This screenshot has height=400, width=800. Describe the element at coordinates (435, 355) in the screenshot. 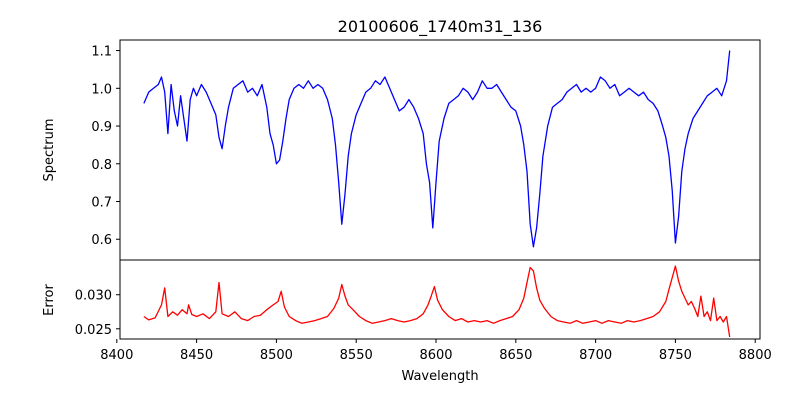

I see `x-tick-label: 8600` at that location.